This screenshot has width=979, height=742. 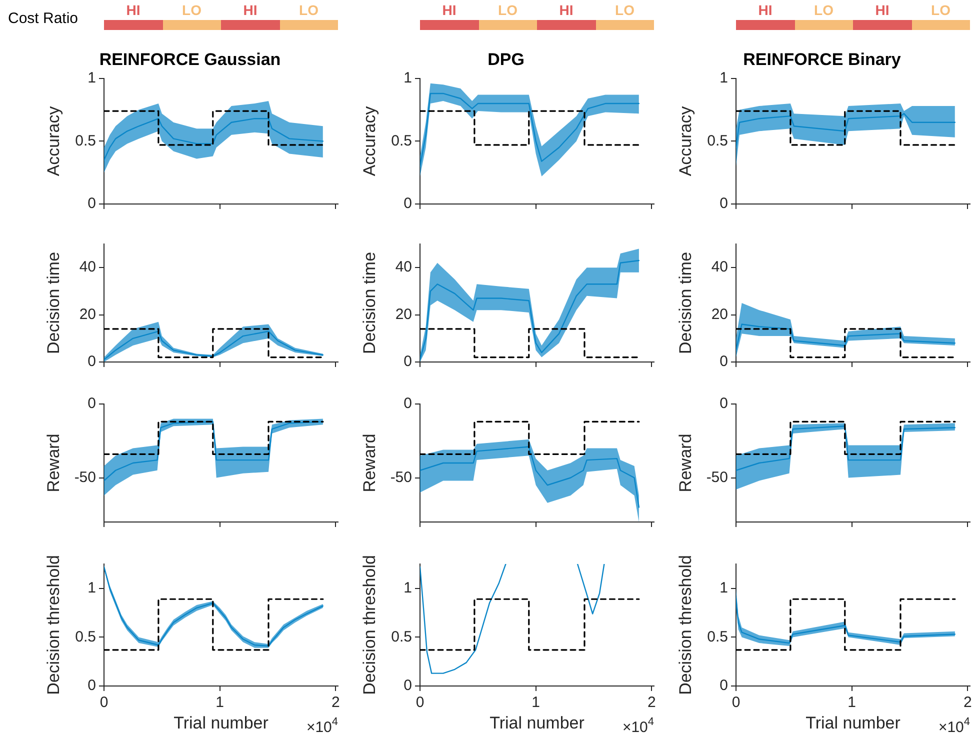 What do you see at coordinates (190, 59) in the screenshot?
I see `chart-title: REINFORCE Gaussian` at bounding box center [190, 59].